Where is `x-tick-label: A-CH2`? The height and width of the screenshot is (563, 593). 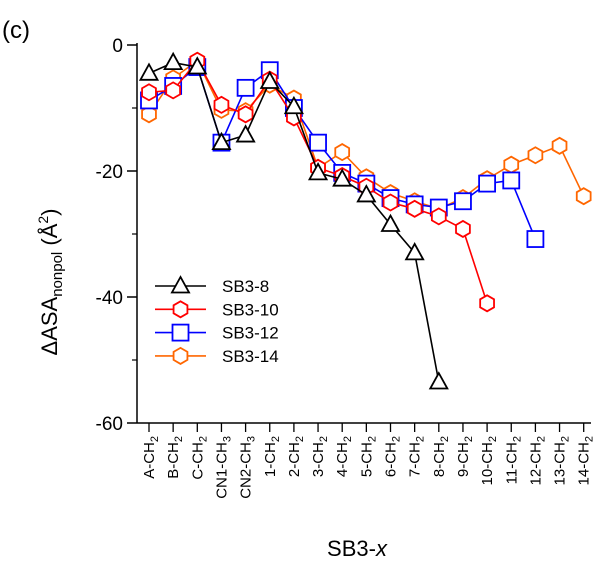
x-tick-label: A-CH2 is located at coordinates (151, 457).